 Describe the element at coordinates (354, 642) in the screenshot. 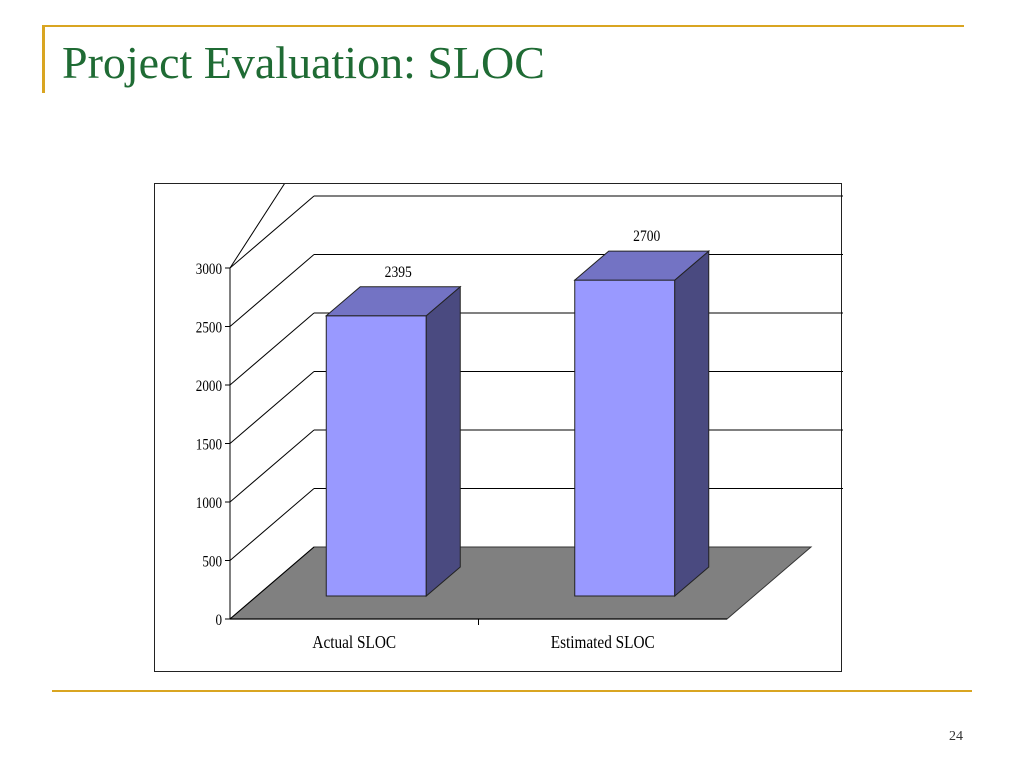

I see `x-category-label: Actual SLOC` at that location.